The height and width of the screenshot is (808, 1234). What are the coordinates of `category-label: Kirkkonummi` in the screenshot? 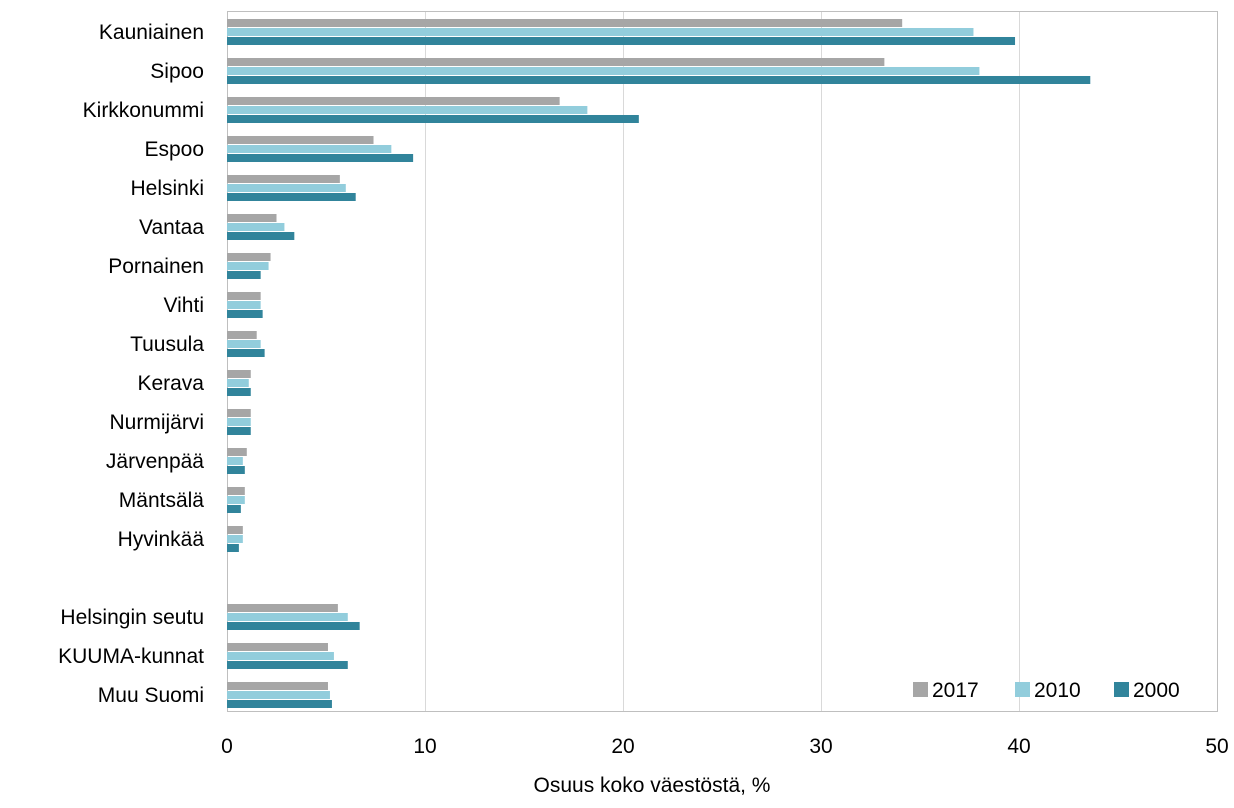 It's located at (143, 110).